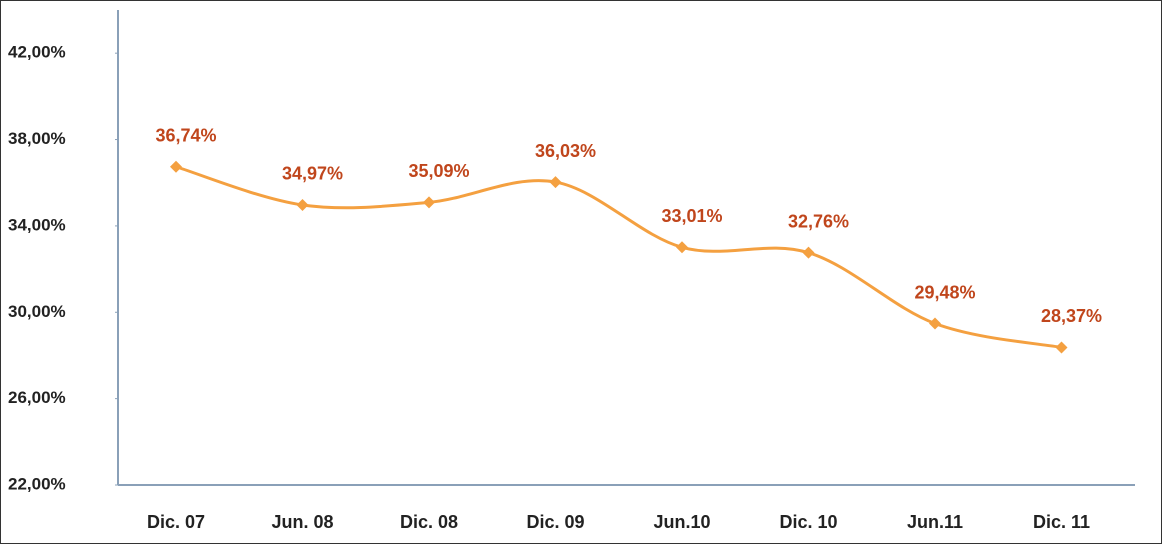 Image resolution: width=1162 pixels, height=544 pixels. I want to click on y-tick-label: 30,00%, so click(37, 311).